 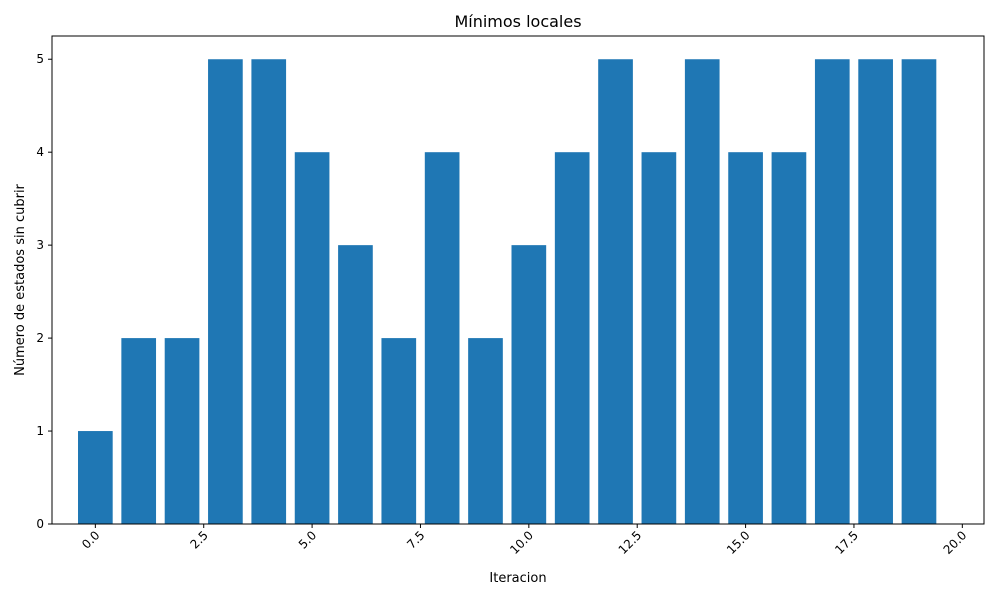 What do you see at coordinates (517, 578) in the screenshot?
I see `x-axis-label: Iteracion` at bounding box center [517, 578].